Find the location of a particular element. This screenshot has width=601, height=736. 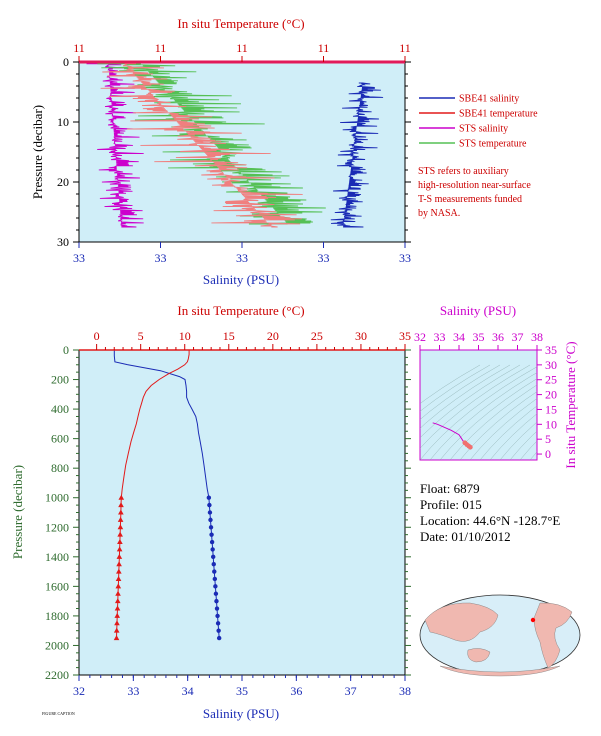

ts-salinity-axis-title: Salinity (PSU) is located at coordinates (478, 310).